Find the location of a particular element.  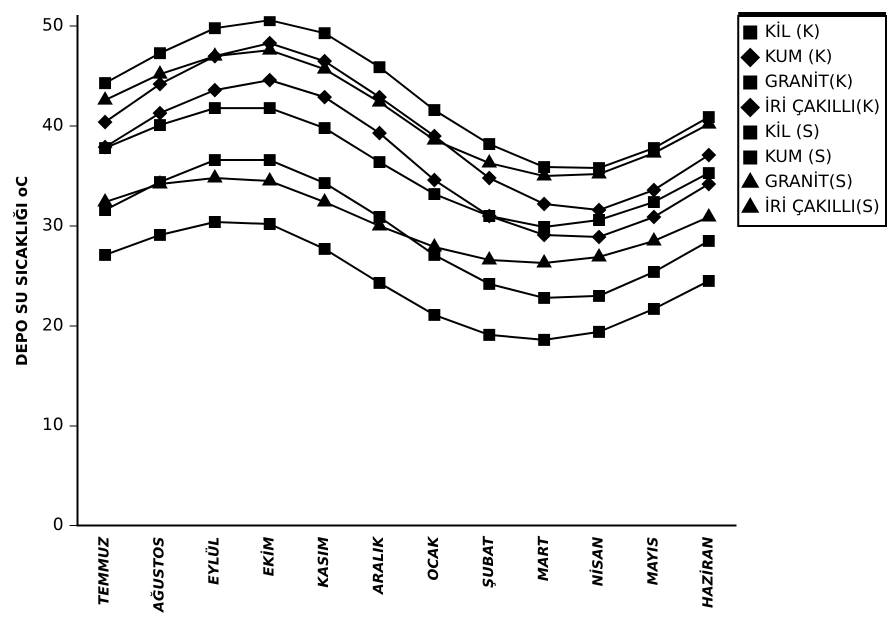

legend-label: KUM (S) is located at coordinates (798, 156).